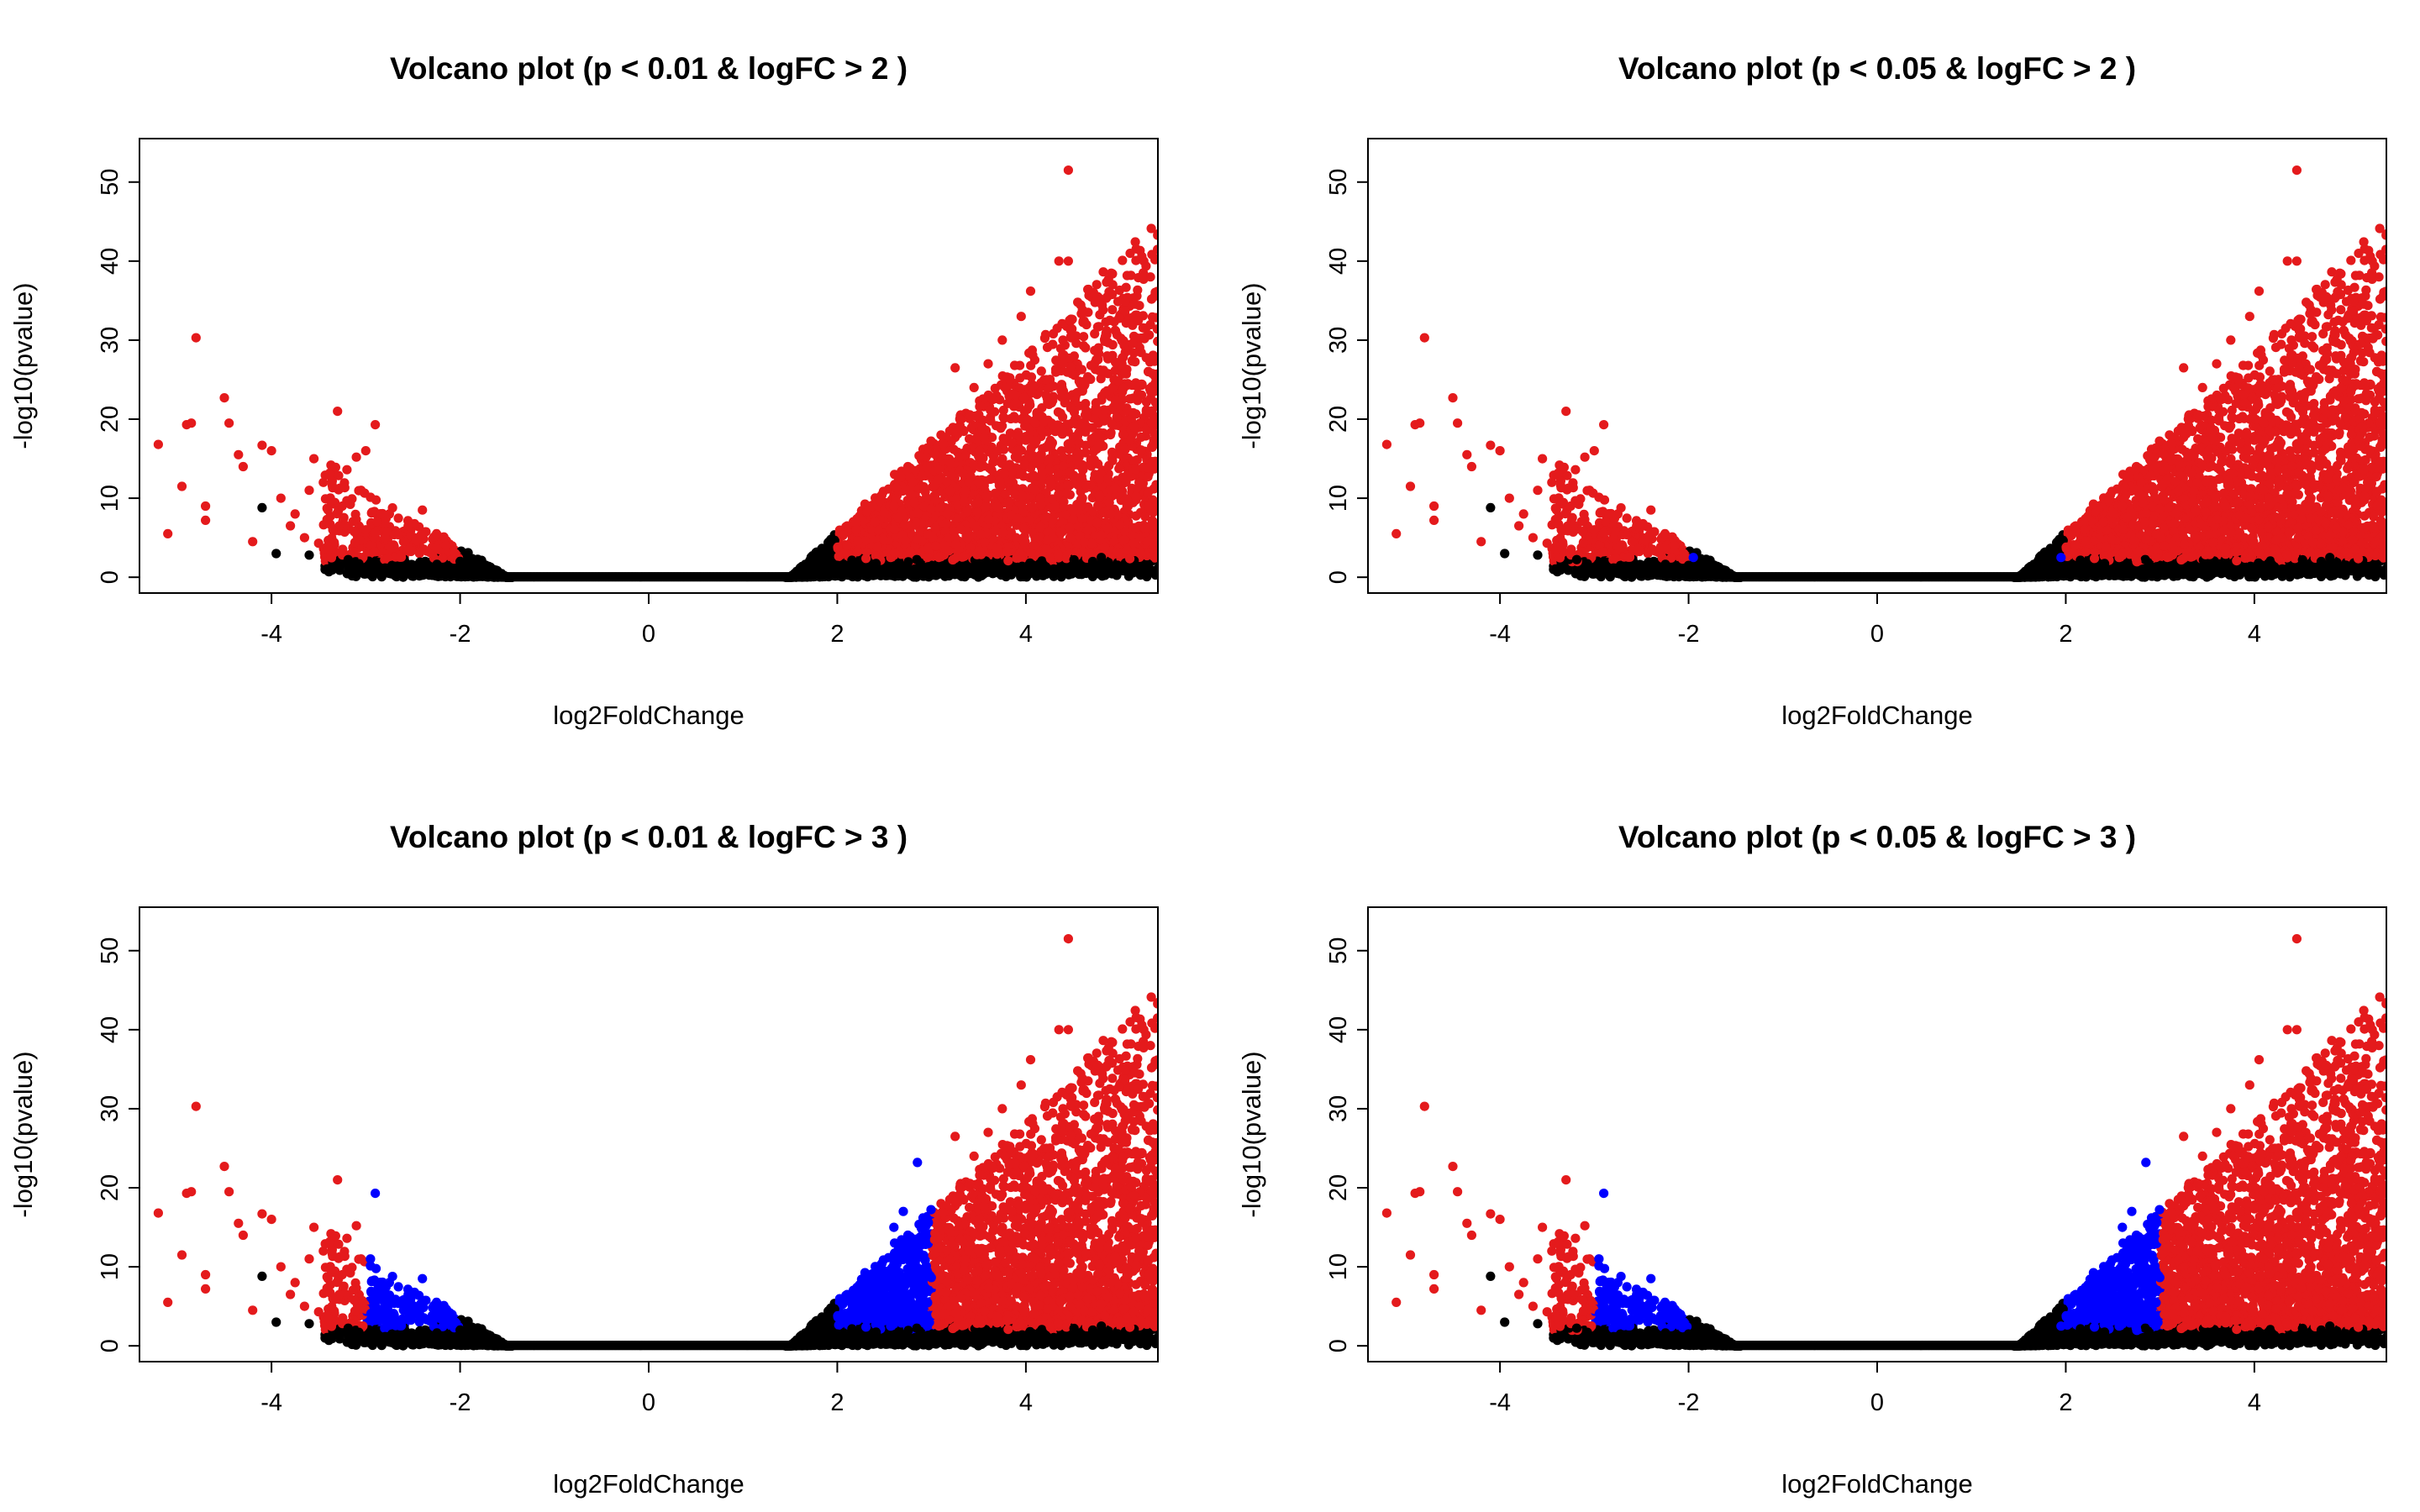 Image resolution: width=2420 pixels, height=1512 pixels. Describe the element at coordinates (649, 68) in the screenshot. I see `chart-title: Volcano plot (p < 0.01 & logFC > 2 )` at that location.